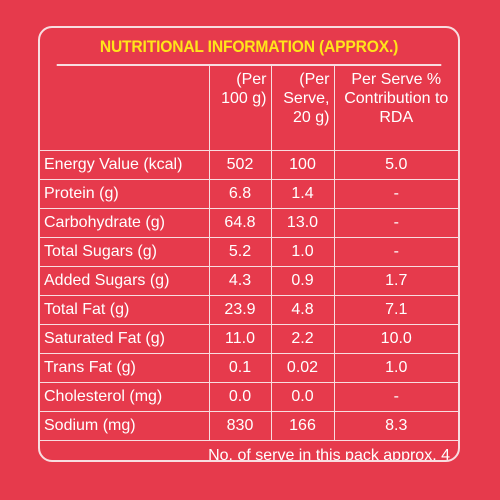 This screenshot has height=500, width=500. I want to click on per-100g-value: 4.3, so click(240, 281).